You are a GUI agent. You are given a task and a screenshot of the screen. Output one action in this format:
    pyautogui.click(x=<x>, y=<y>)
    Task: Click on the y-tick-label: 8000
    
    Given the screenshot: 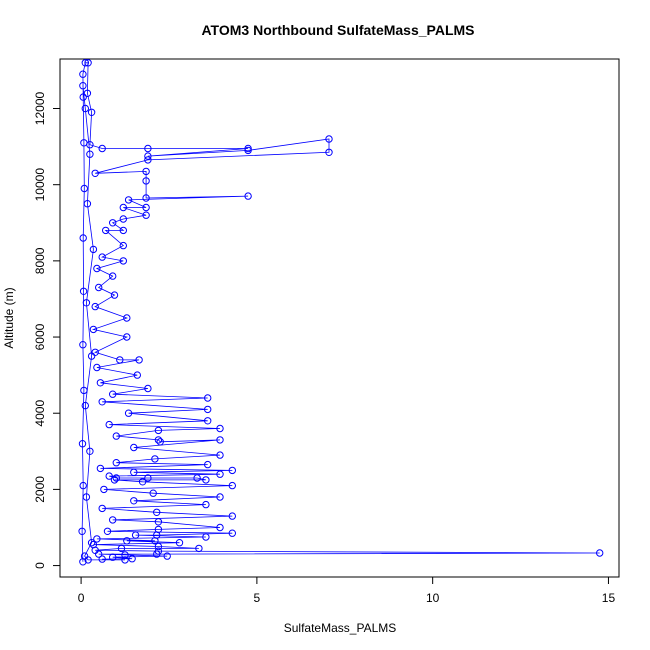 What is the action you would take?
    pyautogui.click(x=40, y=260)
    